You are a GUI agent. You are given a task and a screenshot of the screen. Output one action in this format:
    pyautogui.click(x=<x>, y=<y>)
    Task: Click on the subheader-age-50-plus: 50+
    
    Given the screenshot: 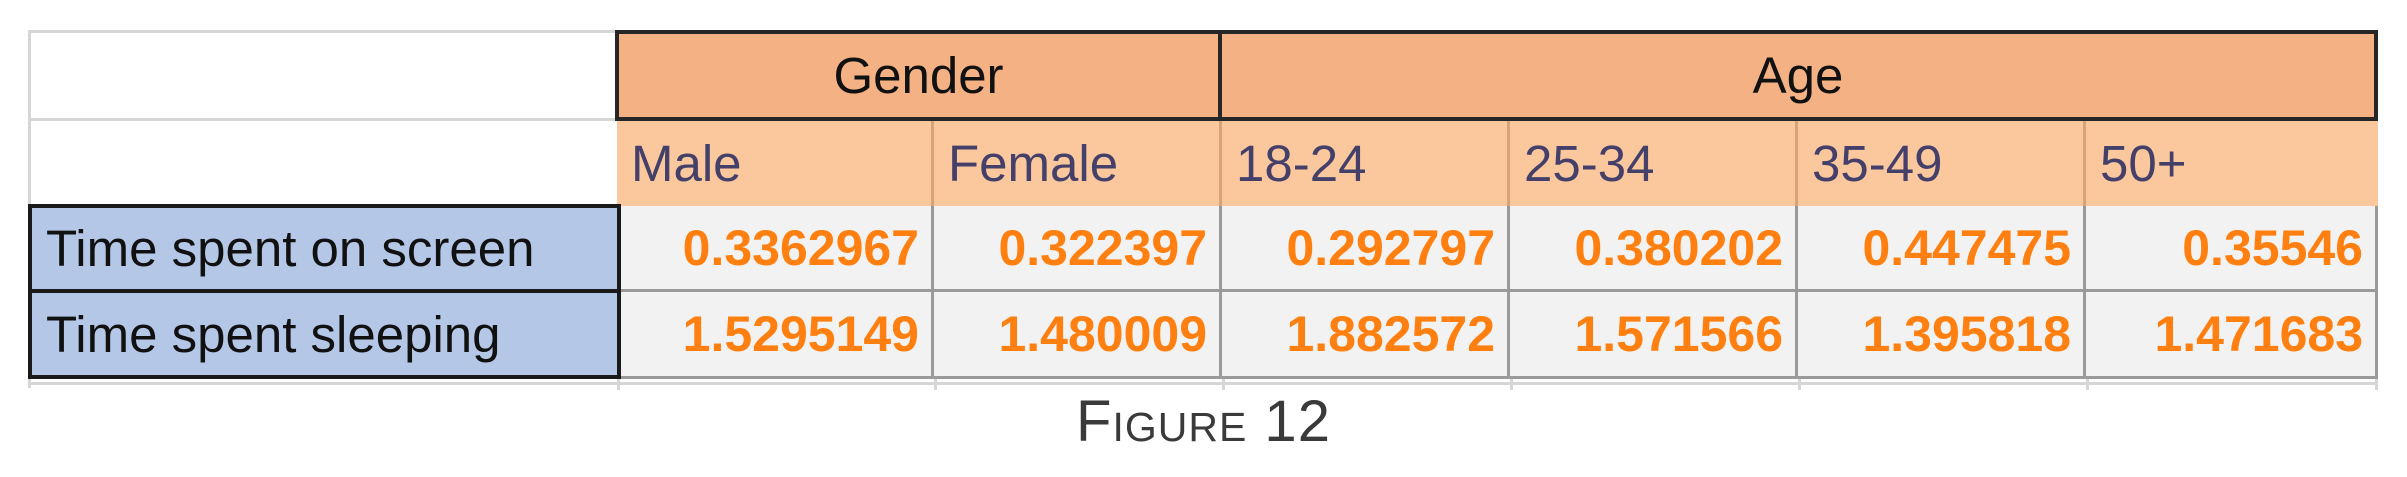 What is the action you would take?
    pyautogui.click(x=2232, y=163)
    